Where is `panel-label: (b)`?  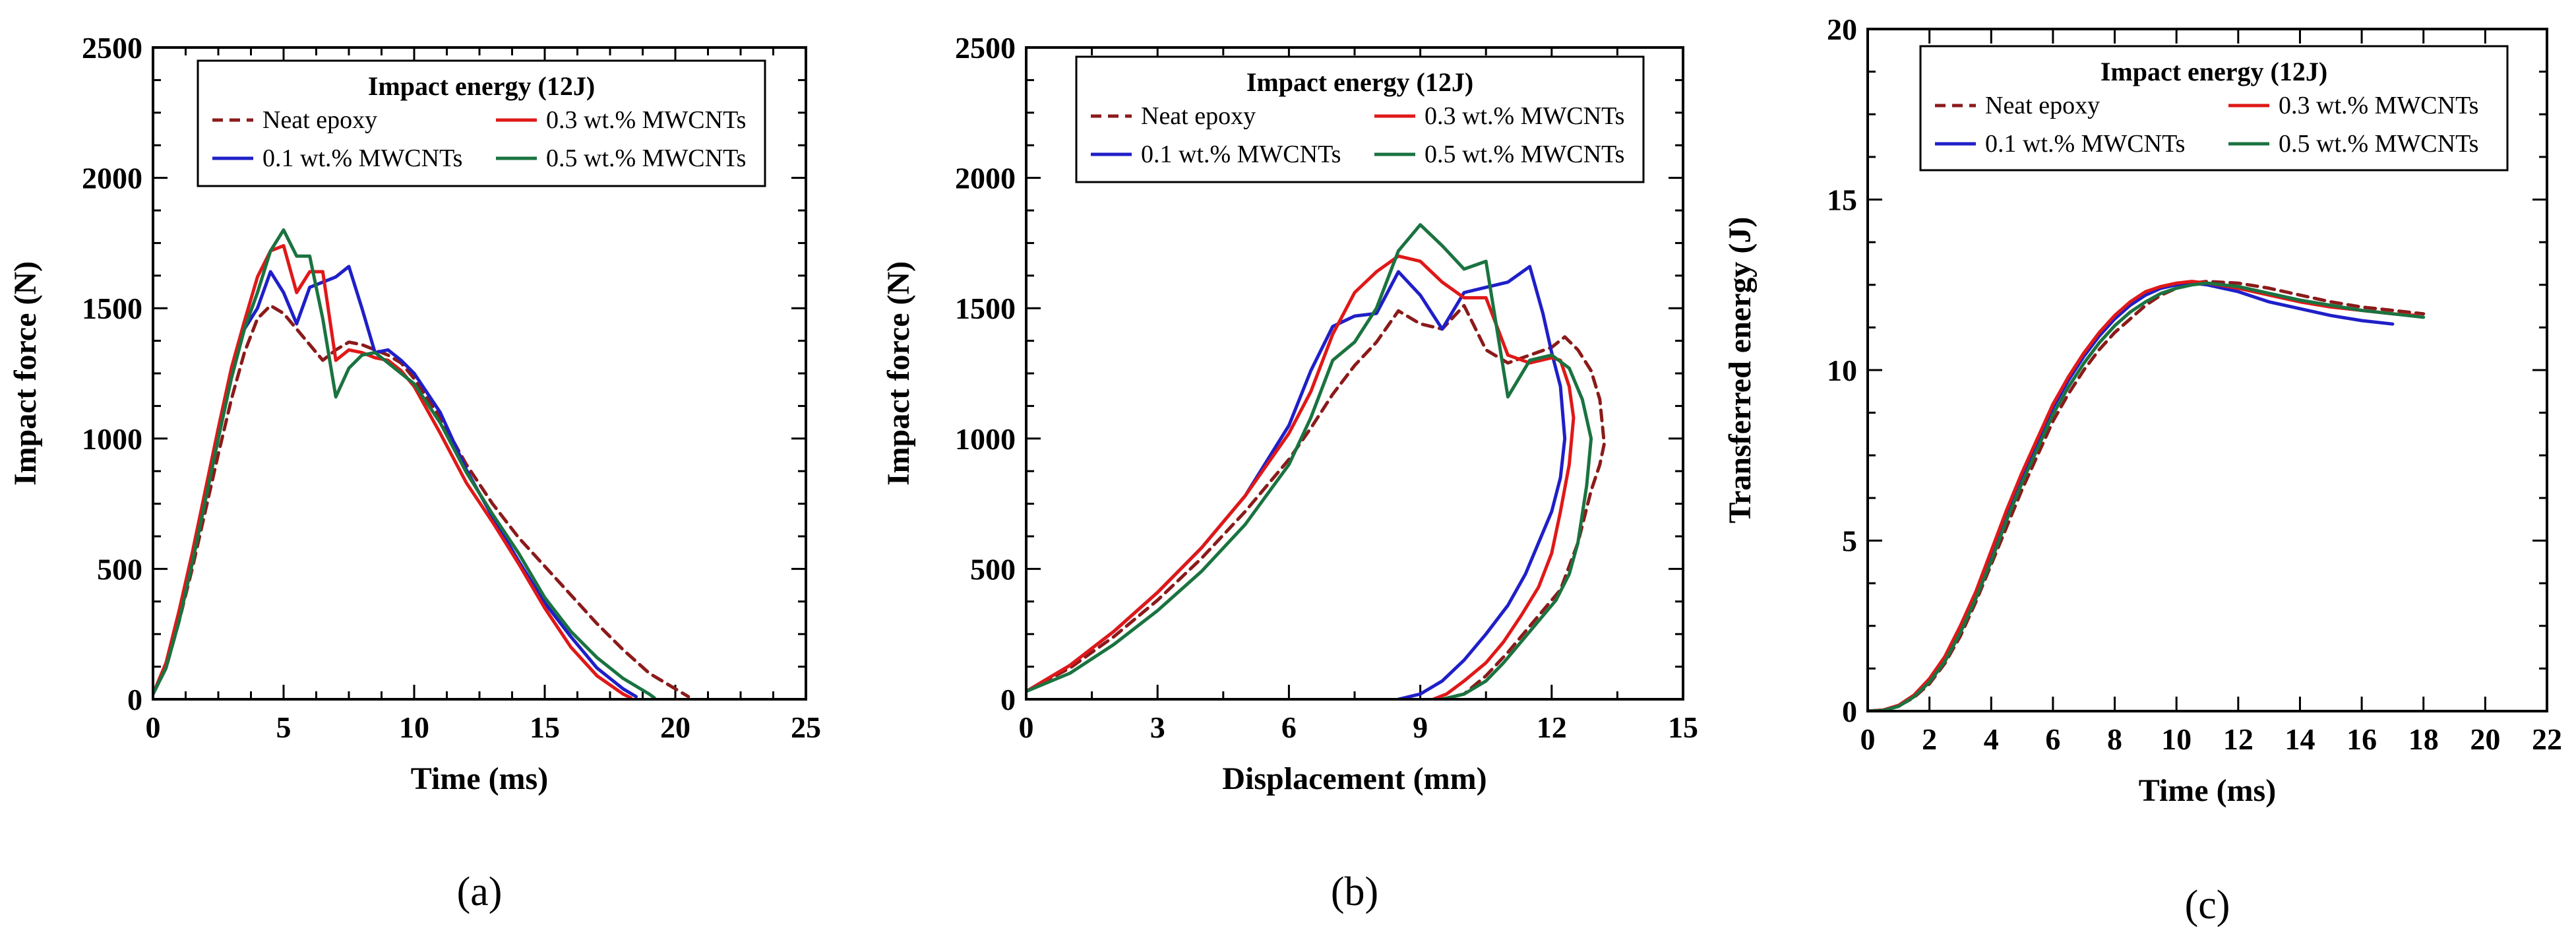 panel-label: (b) is located at coordinates (1354, 891).